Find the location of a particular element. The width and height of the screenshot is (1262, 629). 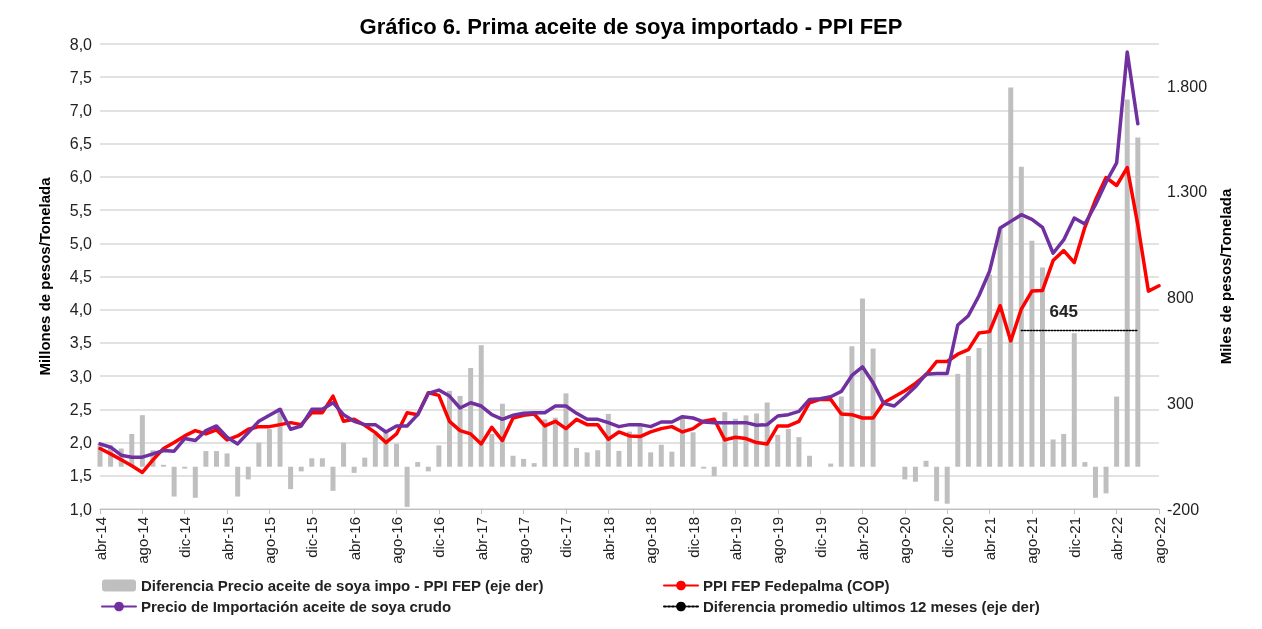

y-tick-label: 5,0 is located at coordinates (81, 243).